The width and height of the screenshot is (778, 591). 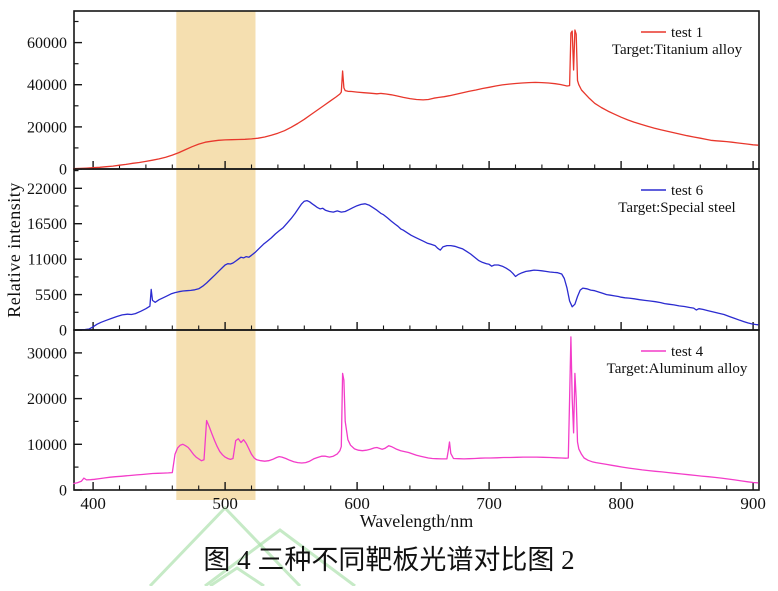 I want to click on y-tick-label: 11000, so click(x=47, y=260).